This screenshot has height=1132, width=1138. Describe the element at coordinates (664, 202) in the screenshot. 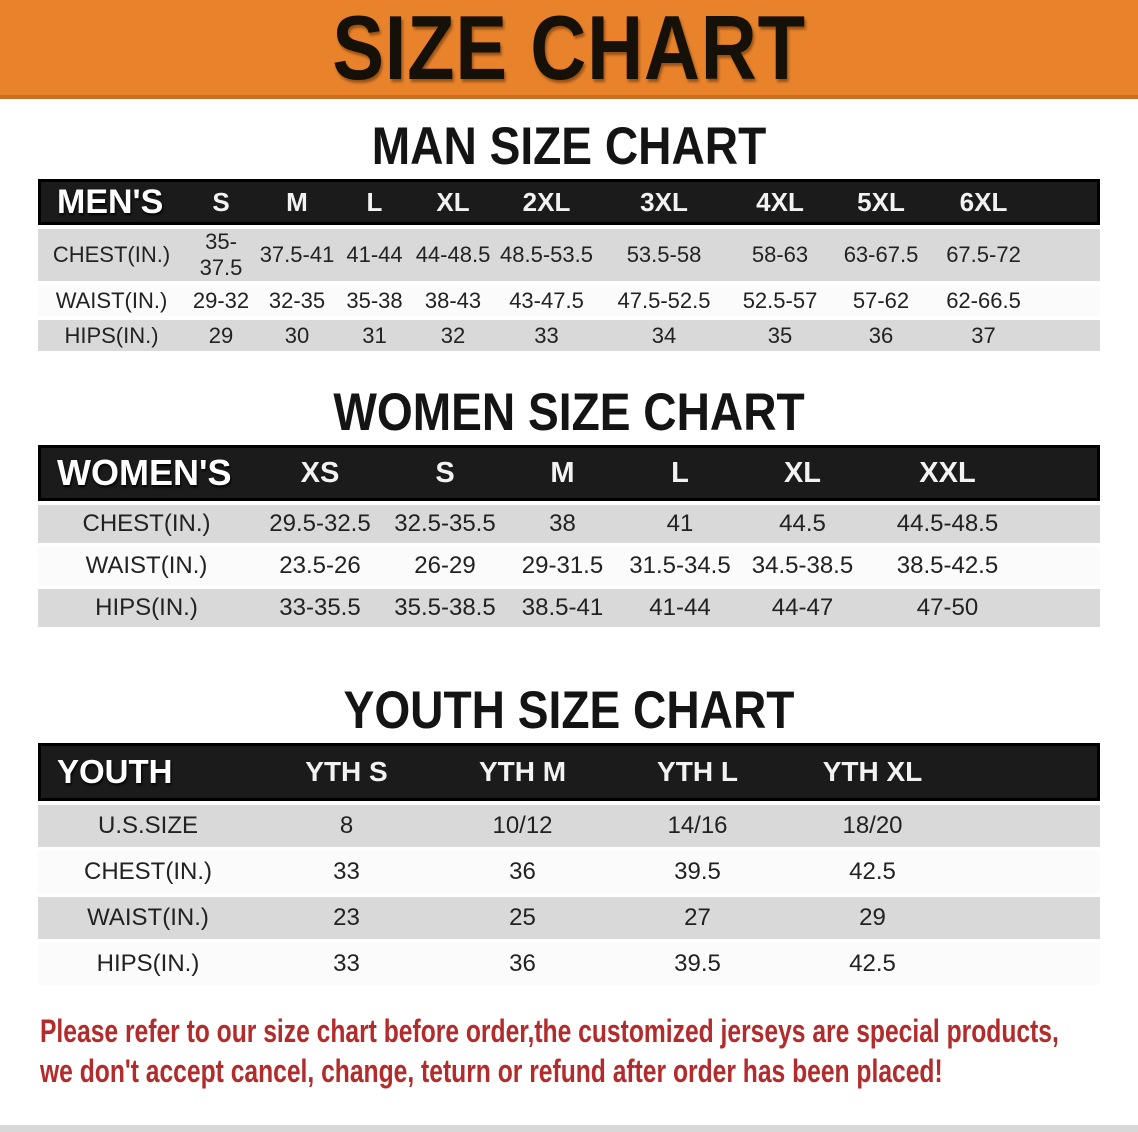

I see `column-header: 3XL` at that location.